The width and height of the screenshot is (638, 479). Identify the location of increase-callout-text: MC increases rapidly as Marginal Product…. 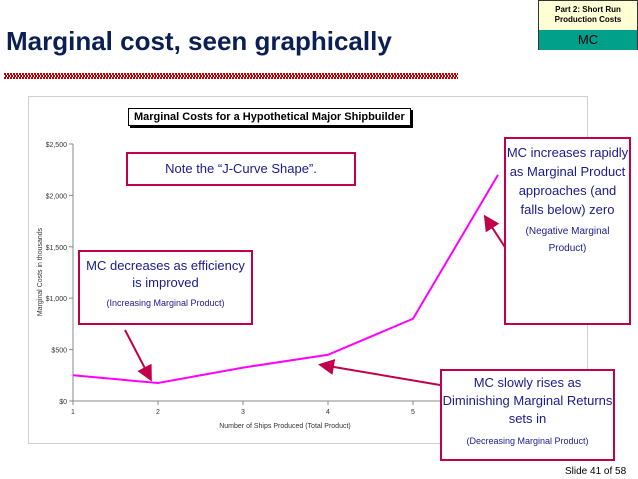
(567, 181).